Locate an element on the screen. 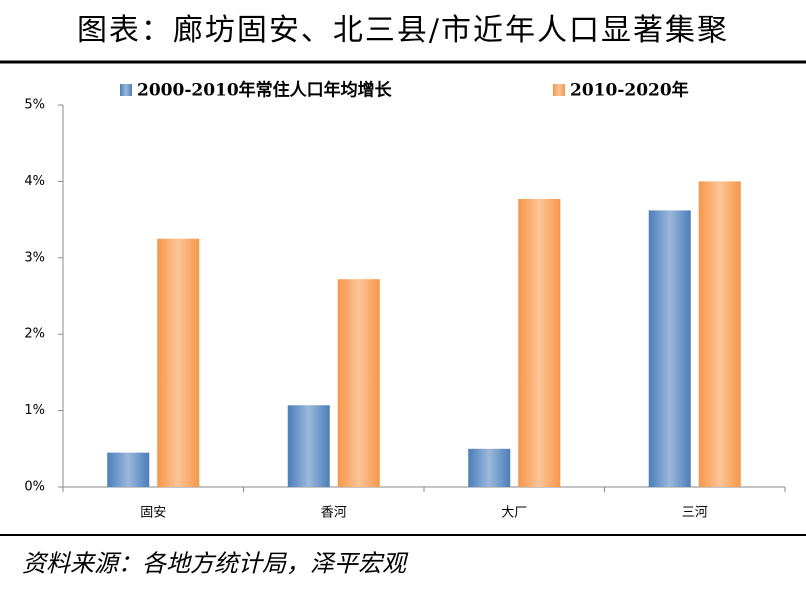 The width and height of the screenshot is (806, 592). y-tick-label: 1% is located at coordinates (34, 410).